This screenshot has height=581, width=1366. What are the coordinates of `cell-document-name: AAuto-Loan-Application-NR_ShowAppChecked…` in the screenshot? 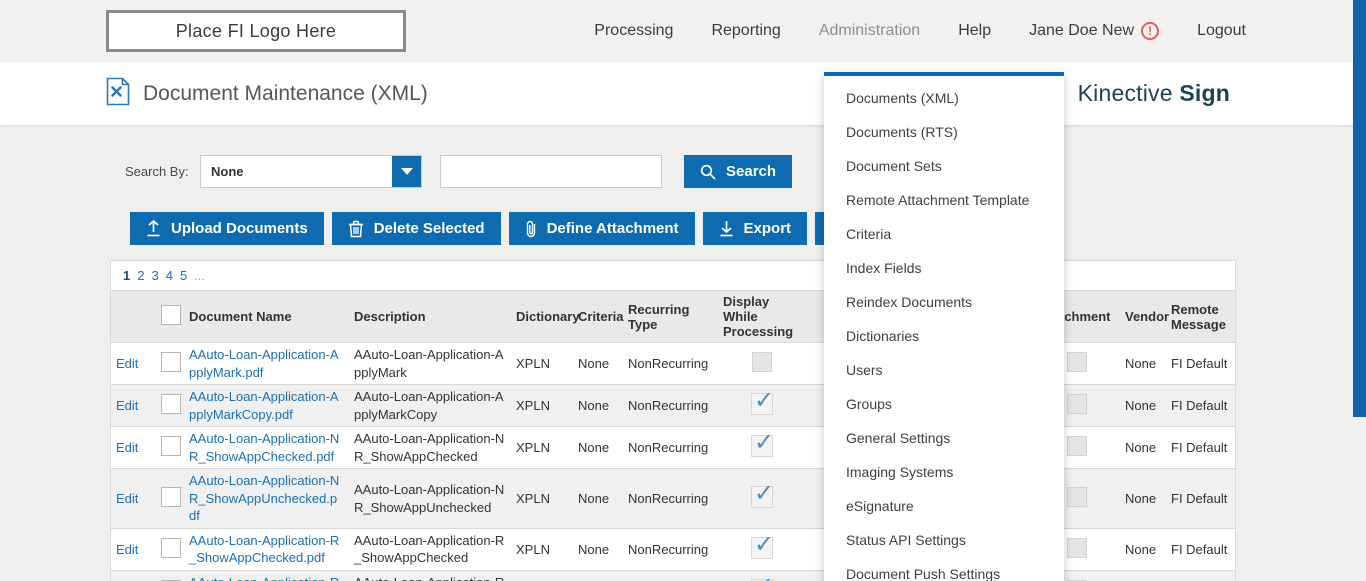 It's located at (266, 448).